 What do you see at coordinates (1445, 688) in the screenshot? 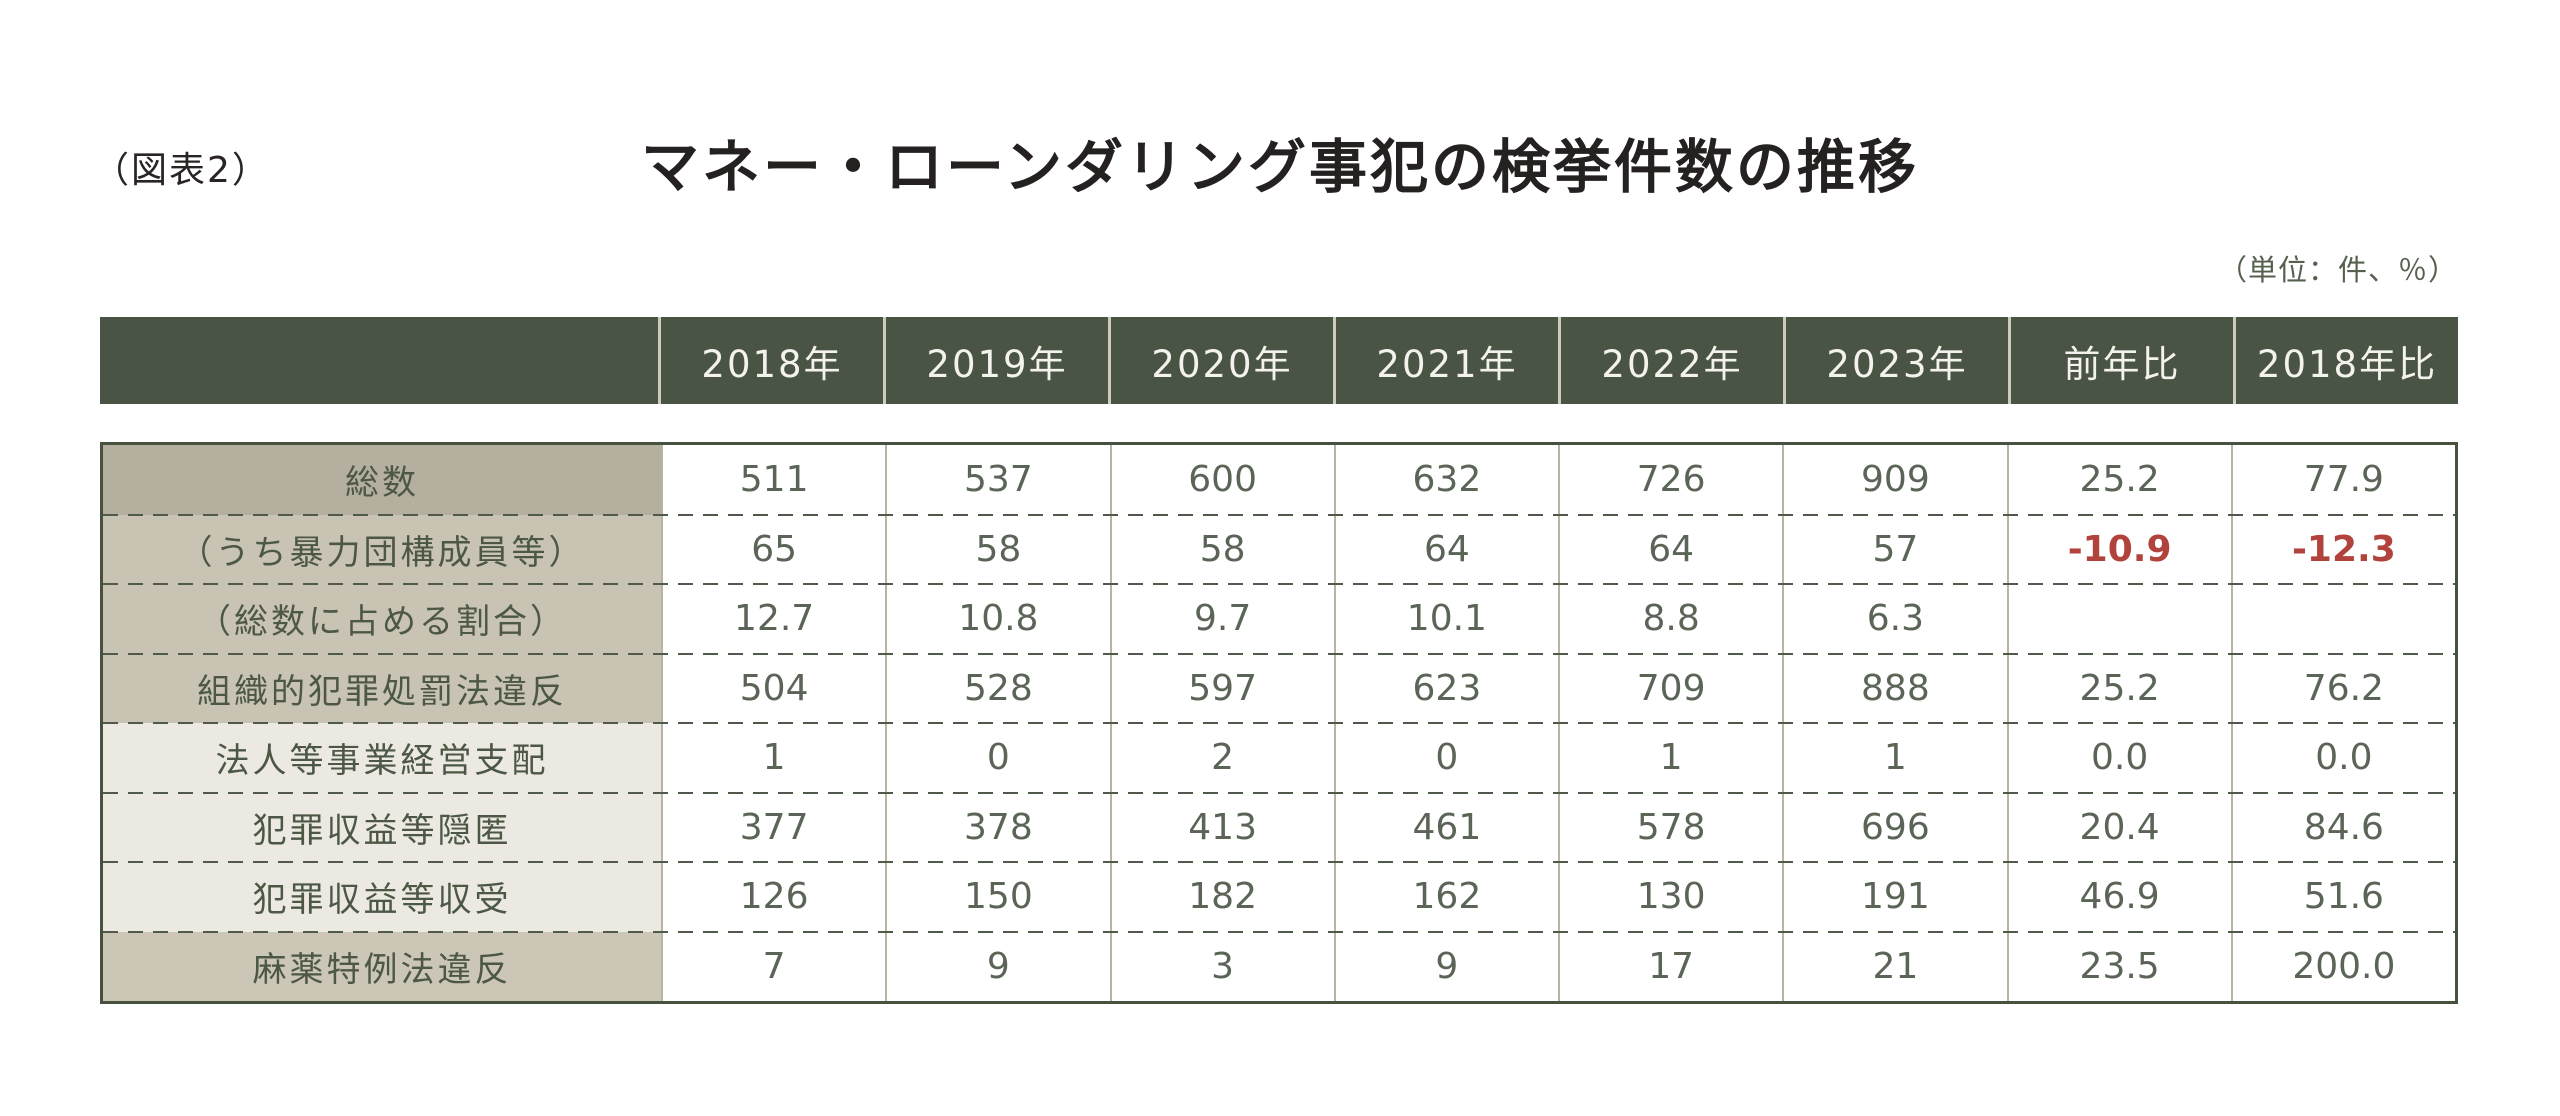
I see `data-cell: 623` at bounding box center [1445, 688].